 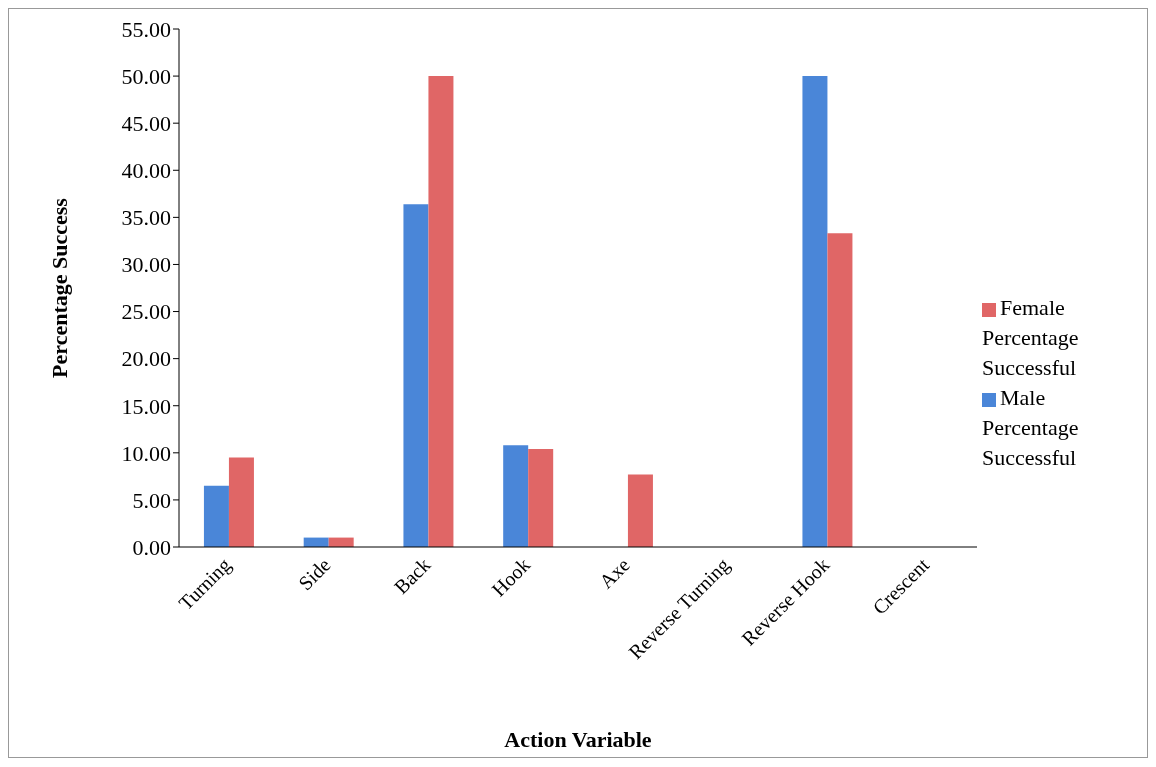 What do you see at coordinates (146, 359) in the screenshot?
I see `y-tick-label: 20.00` at bounding box center [146, 359].